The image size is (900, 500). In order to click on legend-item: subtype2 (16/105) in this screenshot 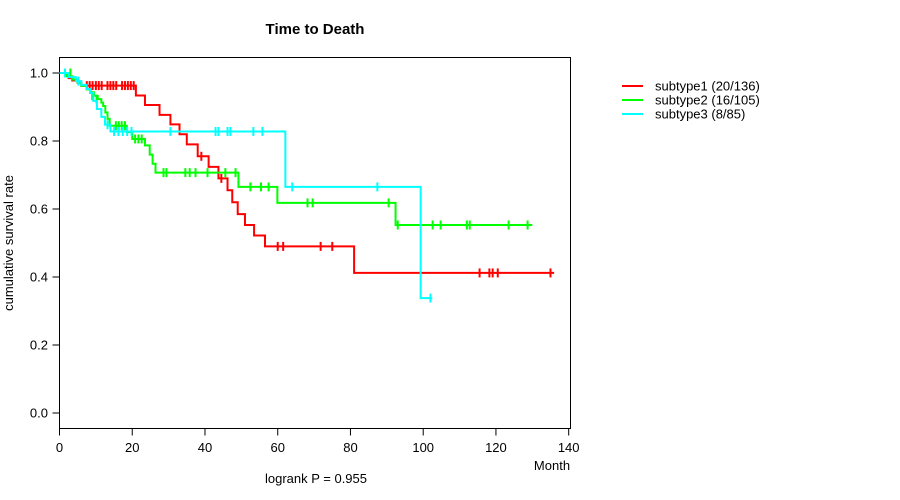, I will do `click(691, 100)`.